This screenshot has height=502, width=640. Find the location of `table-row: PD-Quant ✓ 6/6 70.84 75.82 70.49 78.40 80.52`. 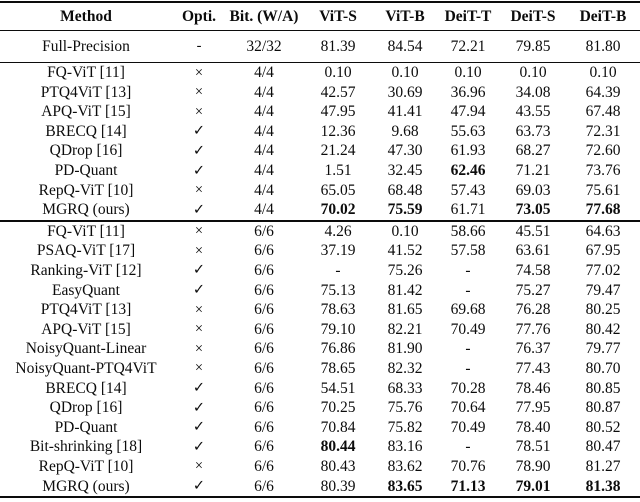

table-row: PD-Quant ✓ 6/6 70.84 75.82 70.49 78.40 80.52 is located at coordinates (320, 428).